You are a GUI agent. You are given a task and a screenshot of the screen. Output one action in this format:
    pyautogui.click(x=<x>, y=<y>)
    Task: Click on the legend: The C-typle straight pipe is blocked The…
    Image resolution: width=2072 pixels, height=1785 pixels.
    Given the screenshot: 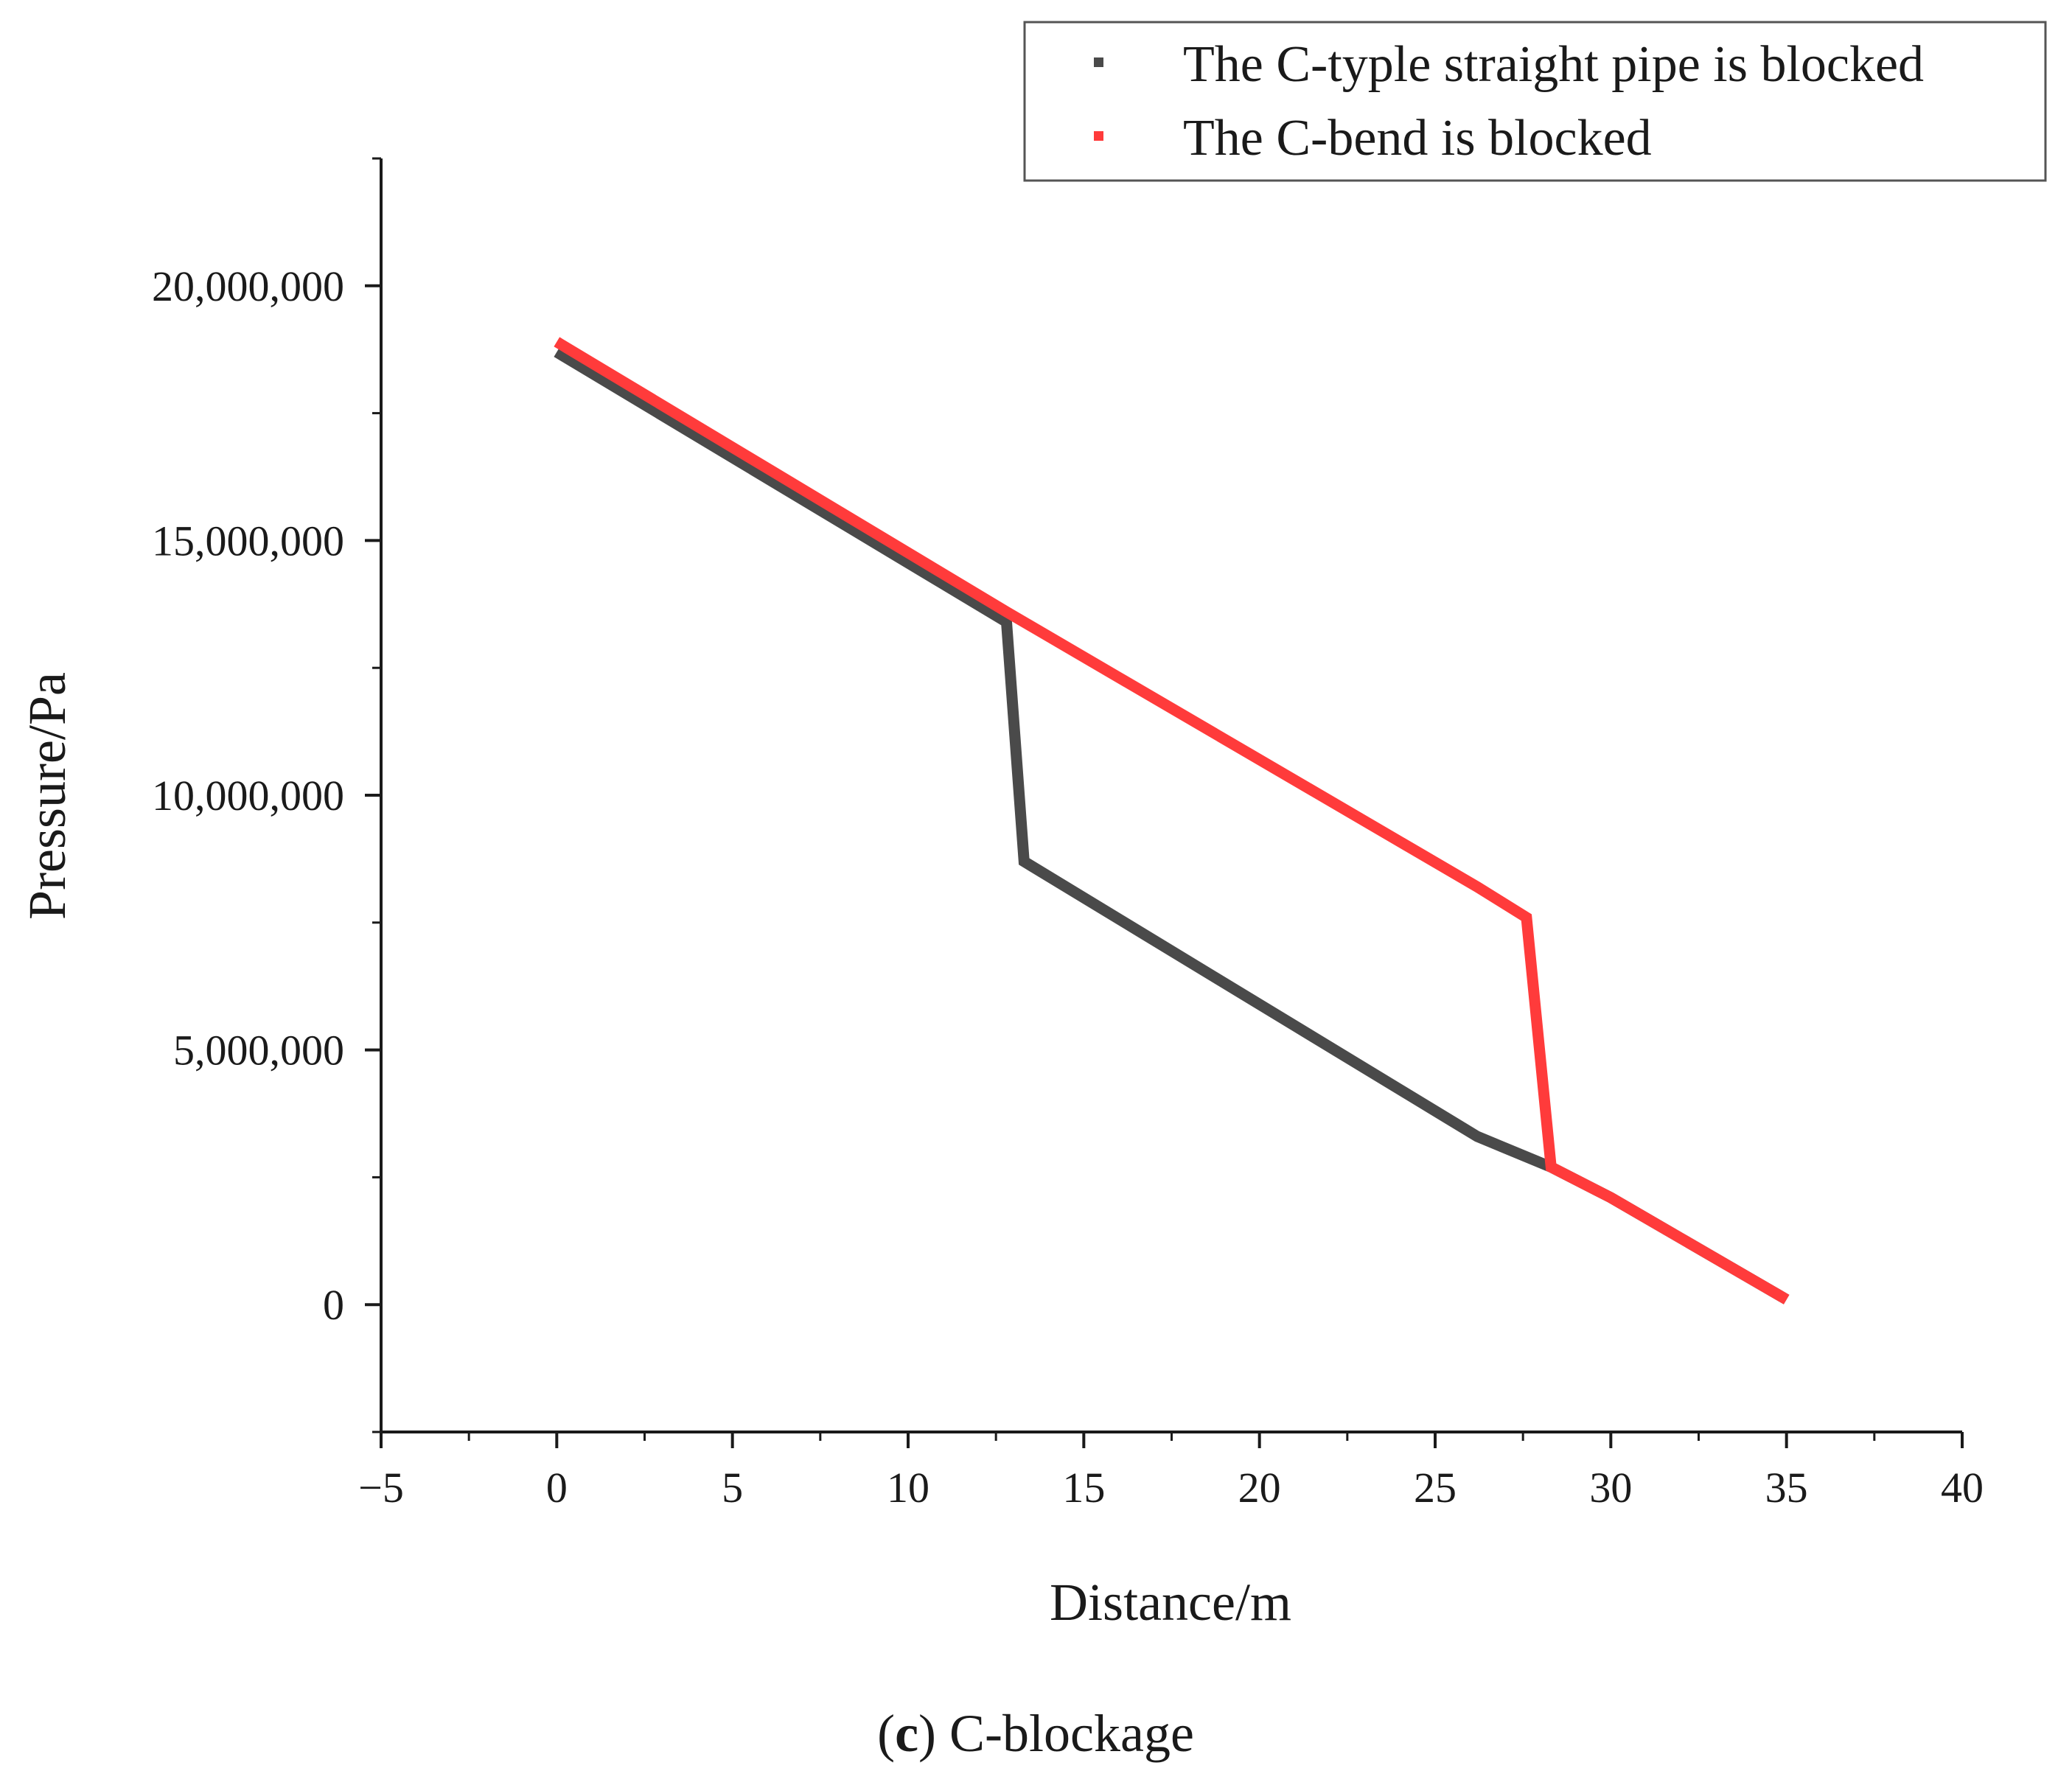 What is the action you would take?
    pyautogui.click(x=1535, y=101)
    